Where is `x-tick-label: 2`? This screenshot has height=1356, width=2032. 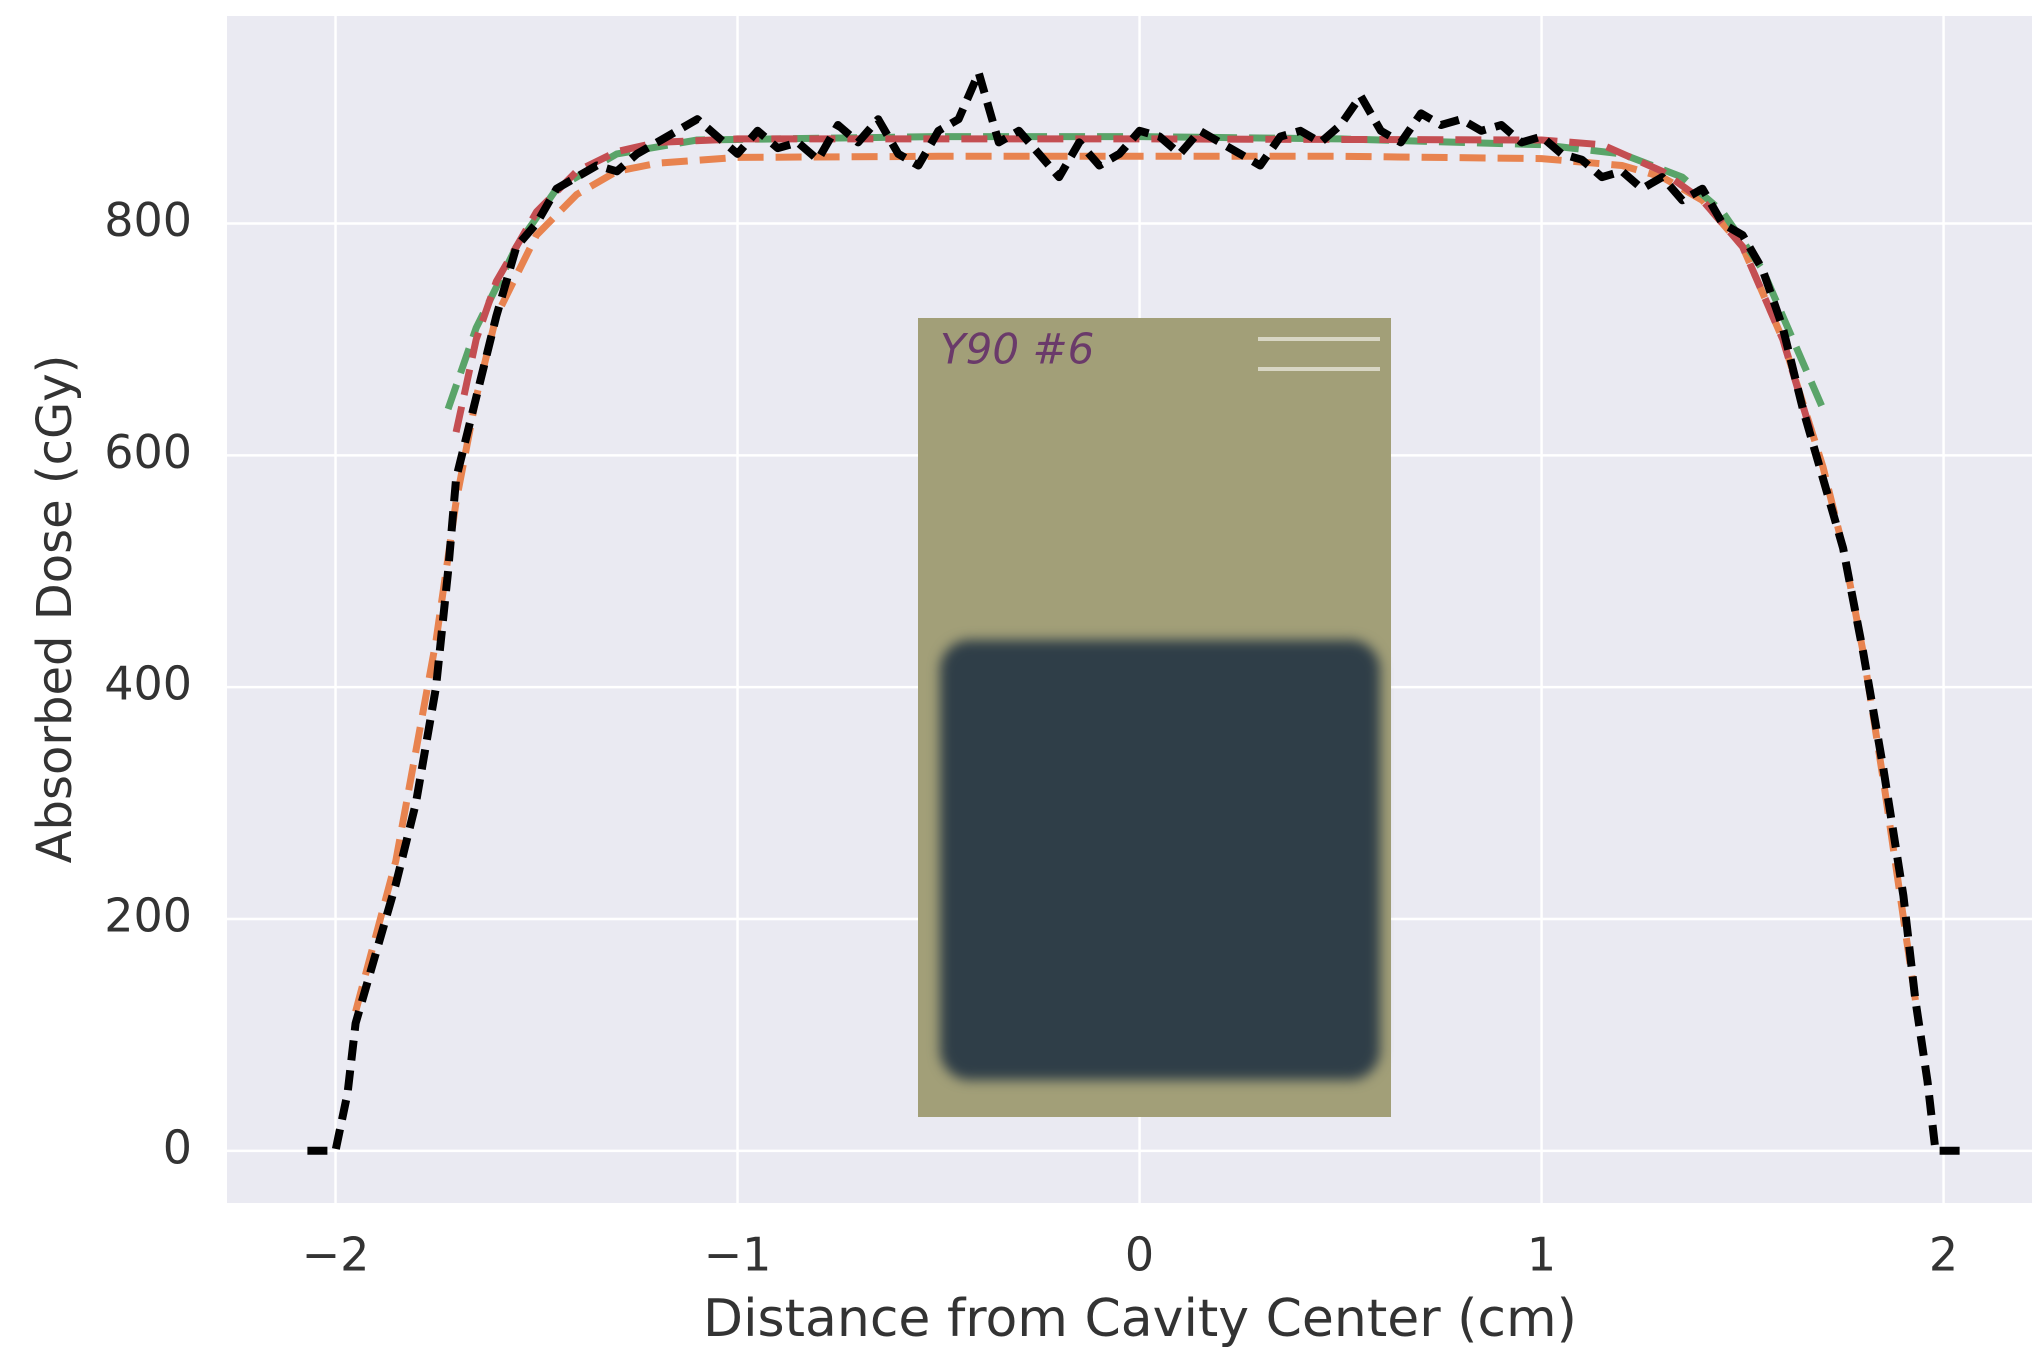 x-tick-label: 2 is located at coordinates (1943, 1255).